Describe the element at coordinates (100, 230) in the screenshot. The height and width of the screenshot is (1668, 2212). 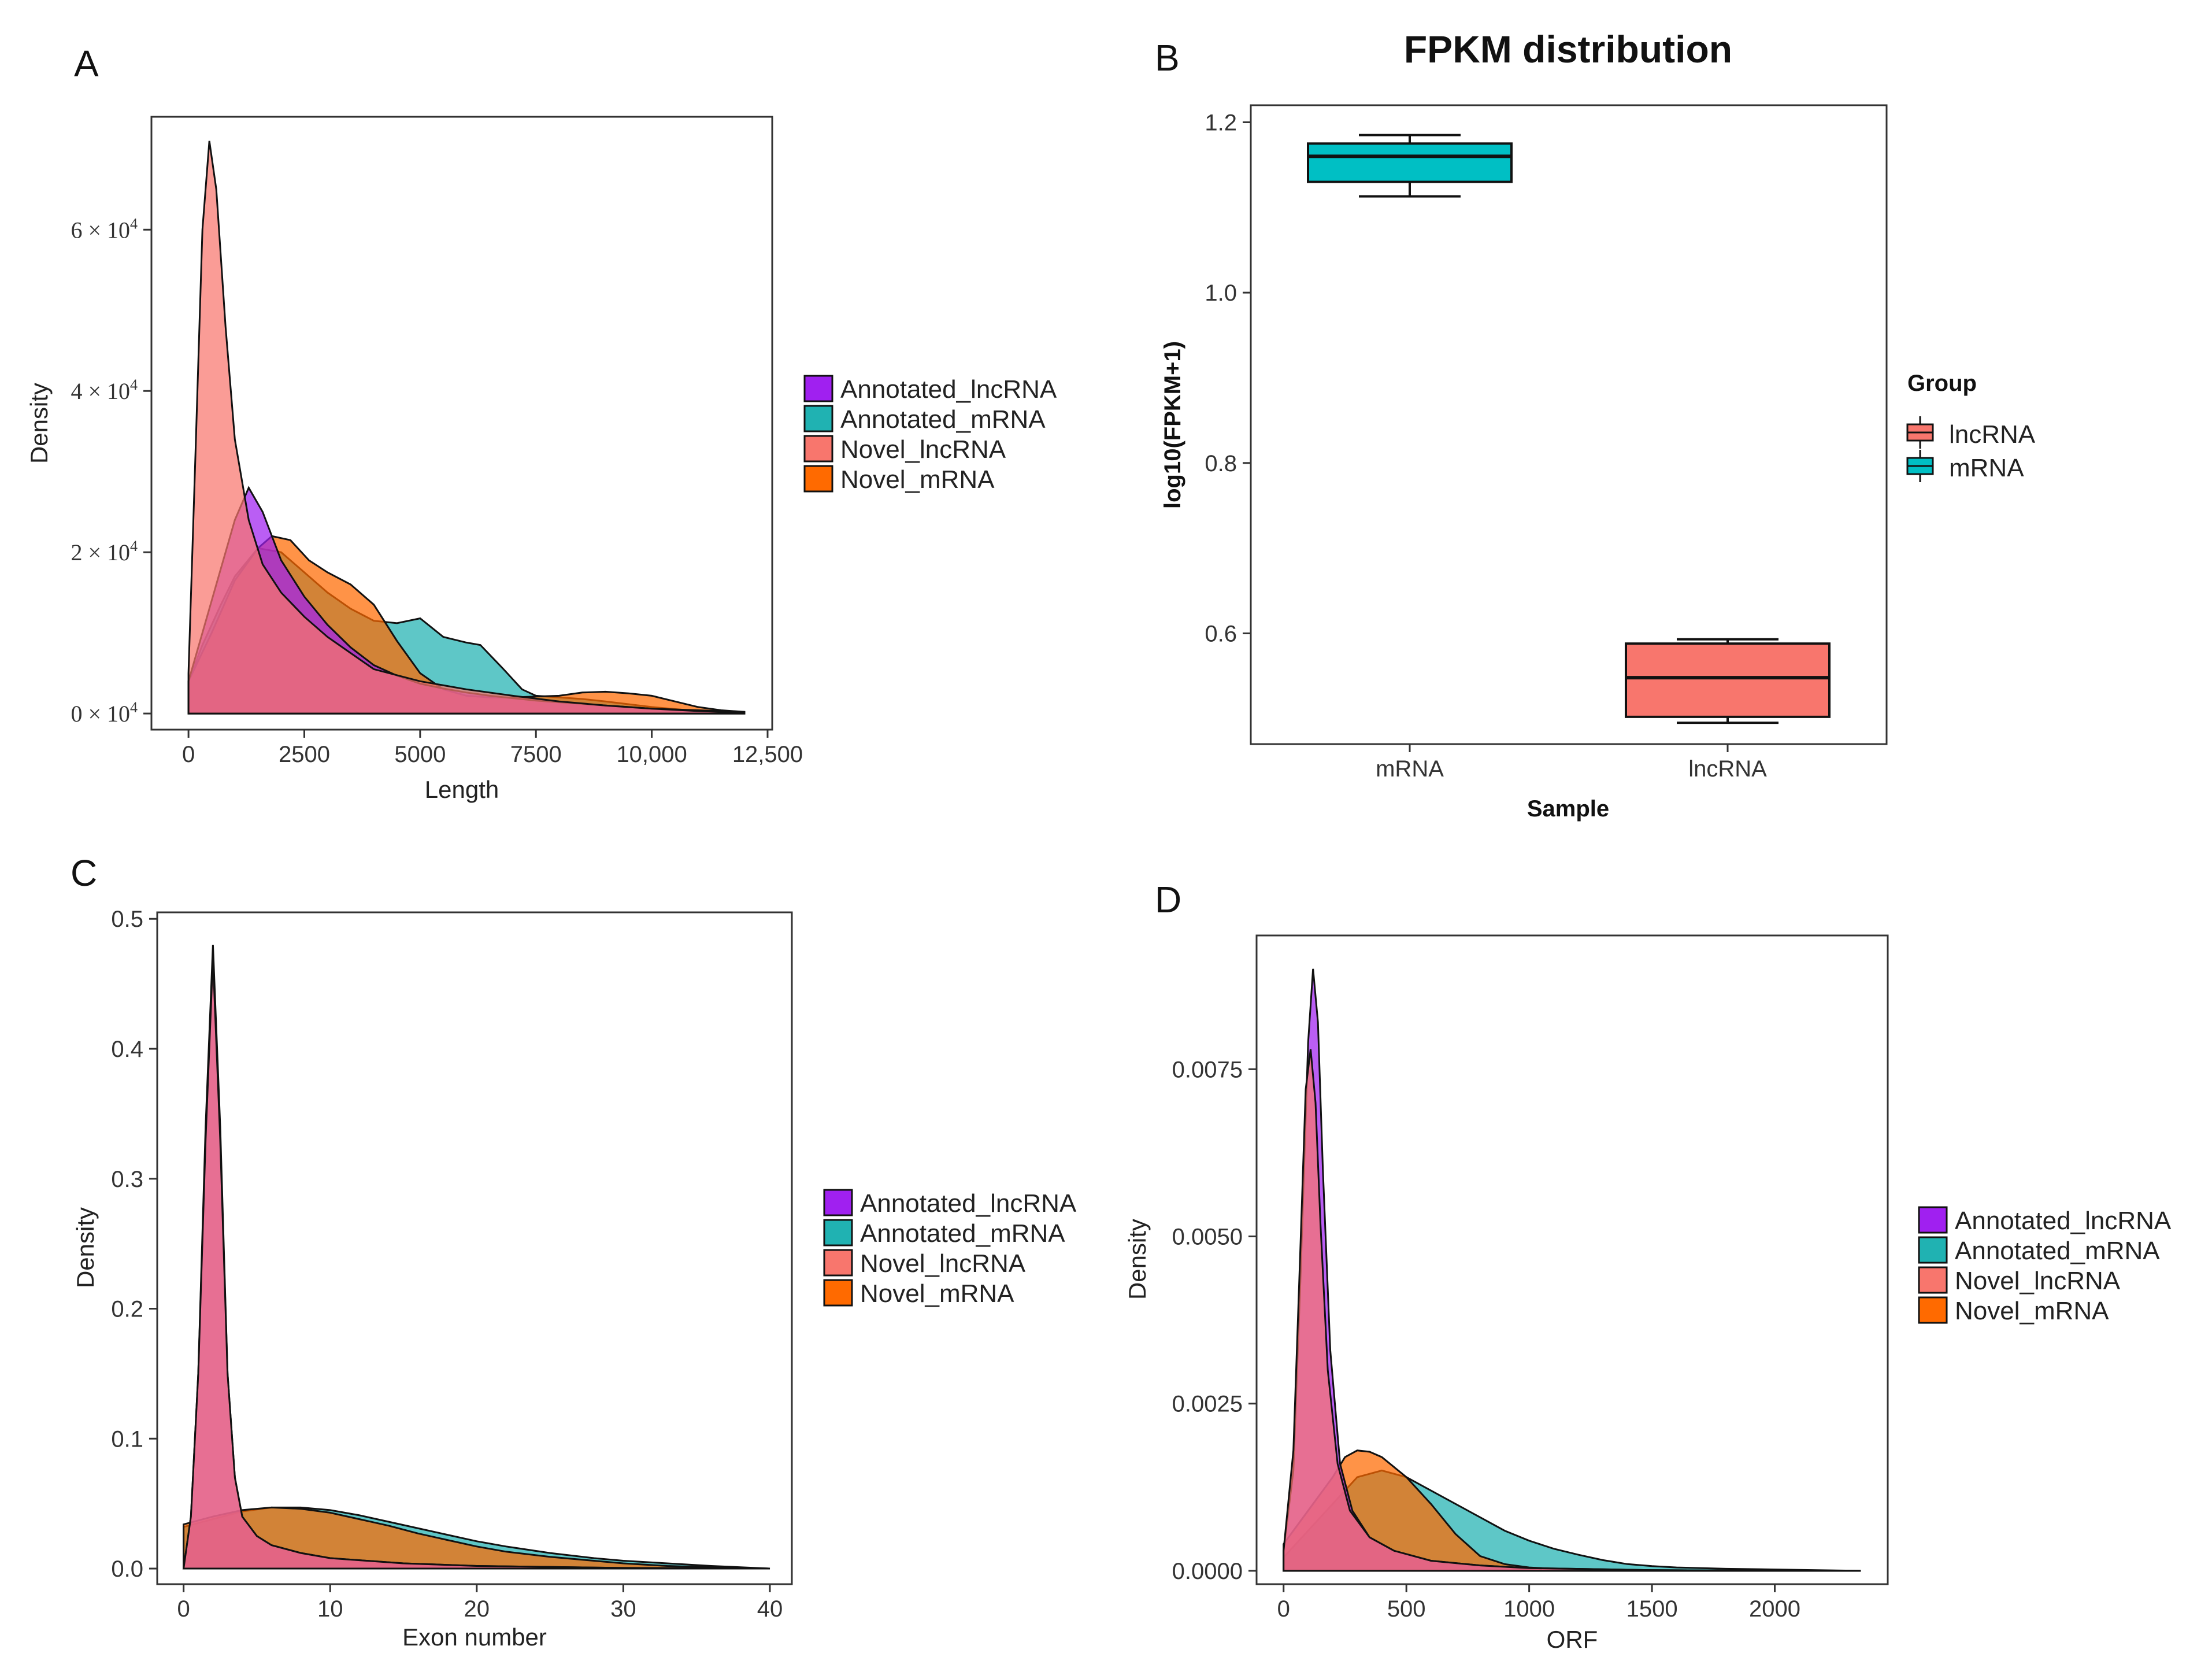
I see `panel-a-y-tick-mantissa: 6 × 10` at that location.